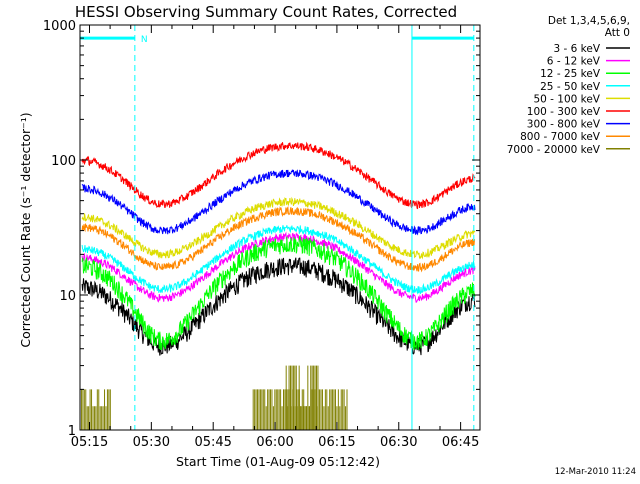 The width and height of the screenshot is (640, 484). I want to click on legend-label-2: 12 - 25 keV, so click(570, 74).